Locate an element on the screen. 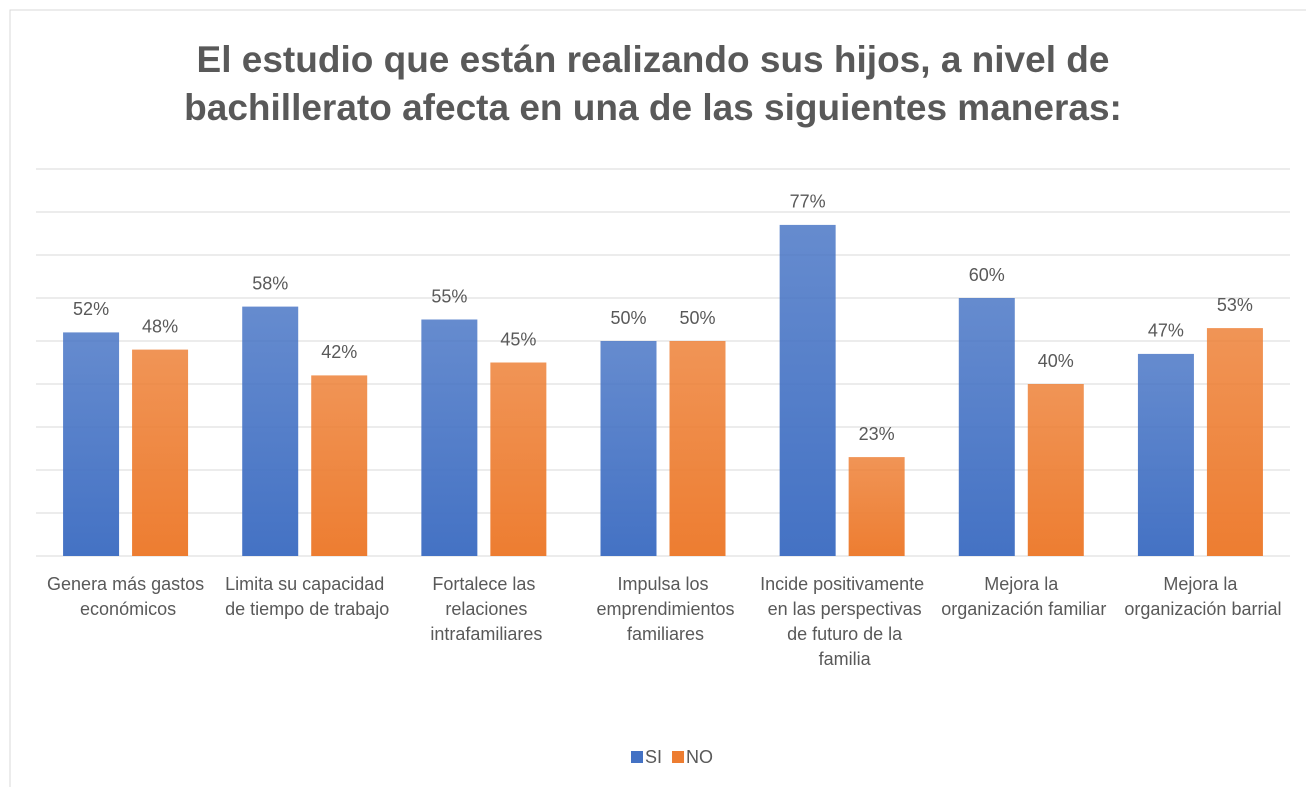  legend-label: SI is located at coordinates (653, 757).